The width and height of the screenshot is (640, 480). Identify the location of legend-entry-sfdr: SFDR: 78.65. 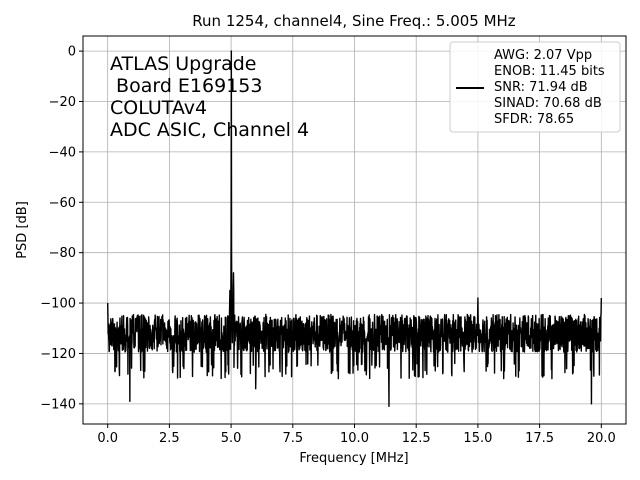
(534, 119).